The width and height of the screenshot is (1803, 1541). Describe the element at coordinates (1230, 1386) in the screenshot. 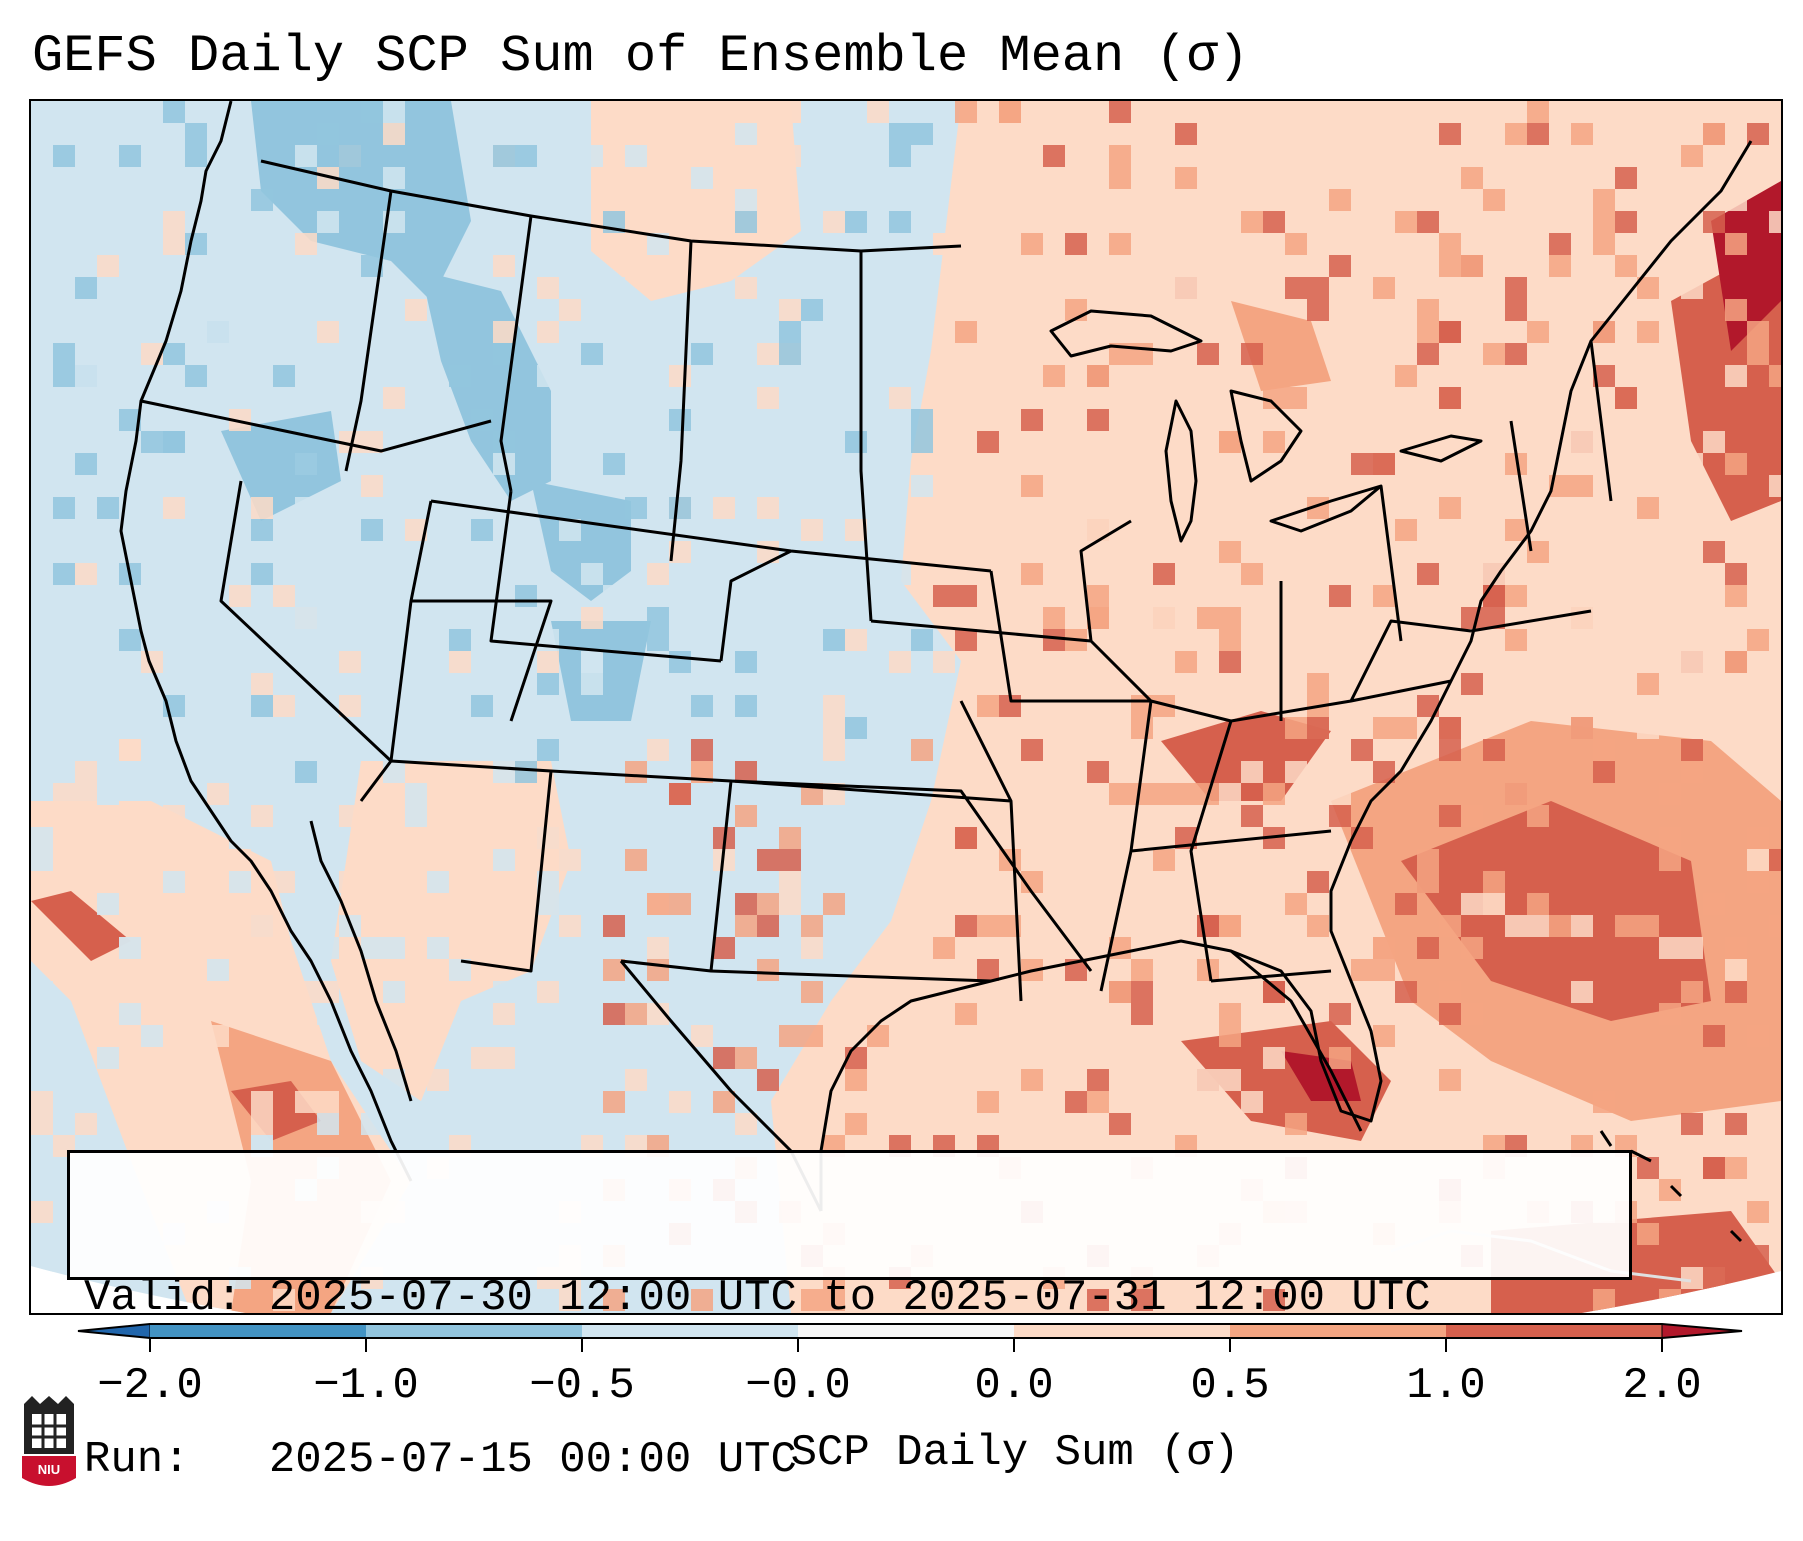

I see `colorbar-tick-label: 0.5` at that location.